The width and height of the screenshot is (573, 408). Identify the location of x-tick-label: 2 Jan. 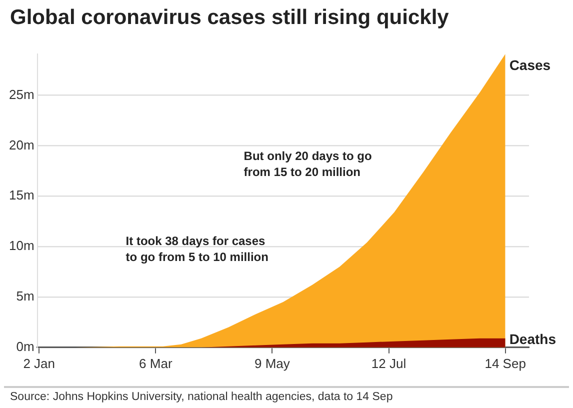
(39, 363).